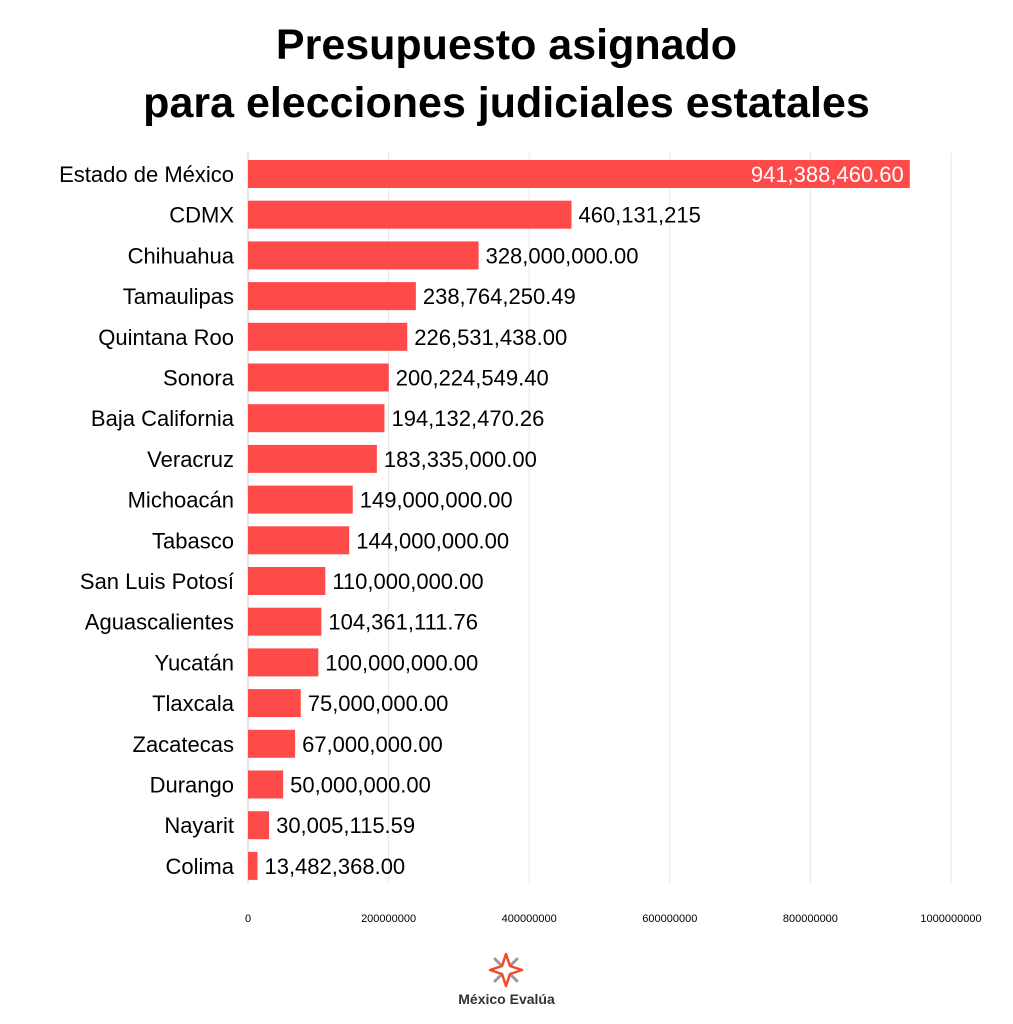 This screenshot has width=1013, height=1024. Describe the element at coordinates (639, 215) in the screenshot. I see `value-label: 460,131,215` at that location.